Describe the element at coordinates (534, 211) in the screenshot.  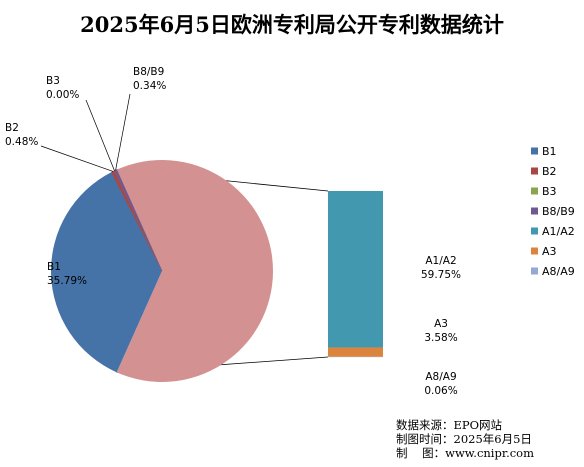
I see `legend-swatch-b8-b9` at that location.